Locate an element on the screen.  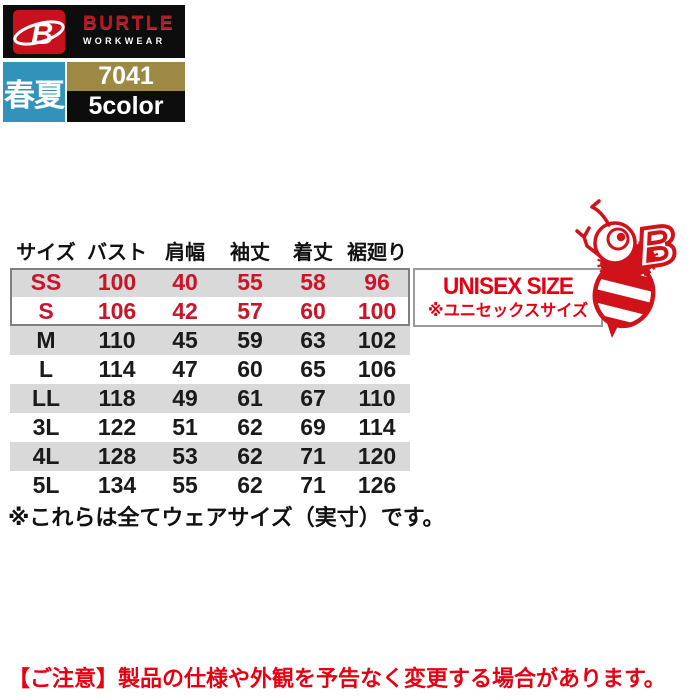
cell-hem: 120 is located at coordinates (377, 456).